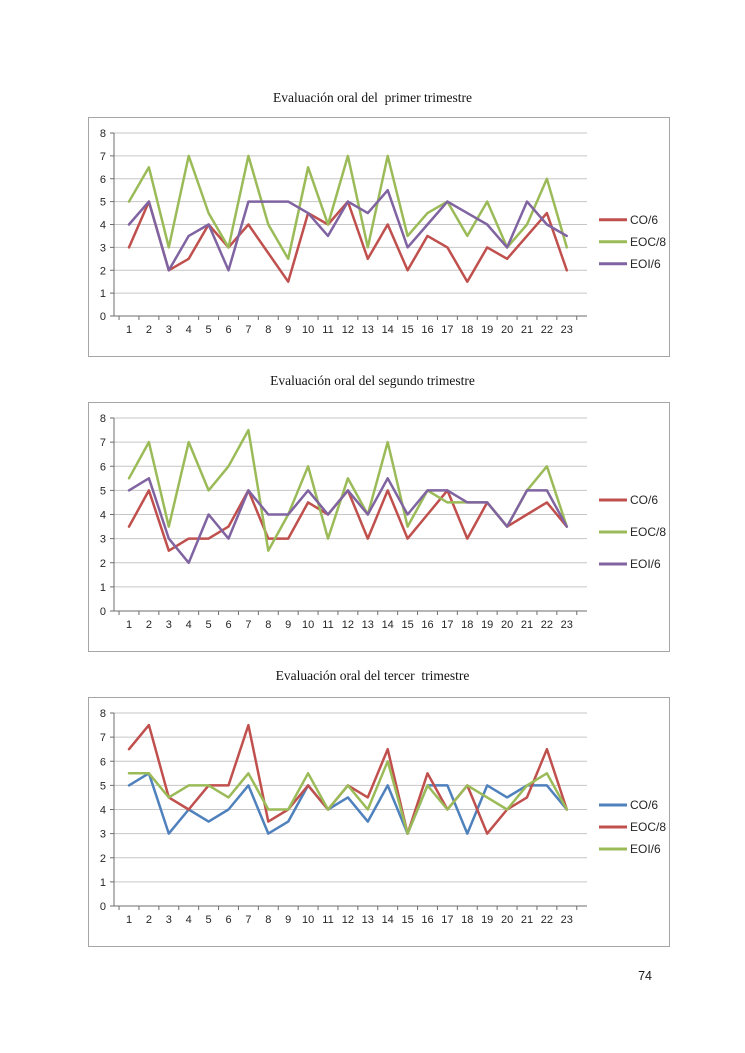 The image size is (745, 1053). I want to click on x-axis-tick-label: 2, so click(149, 625).